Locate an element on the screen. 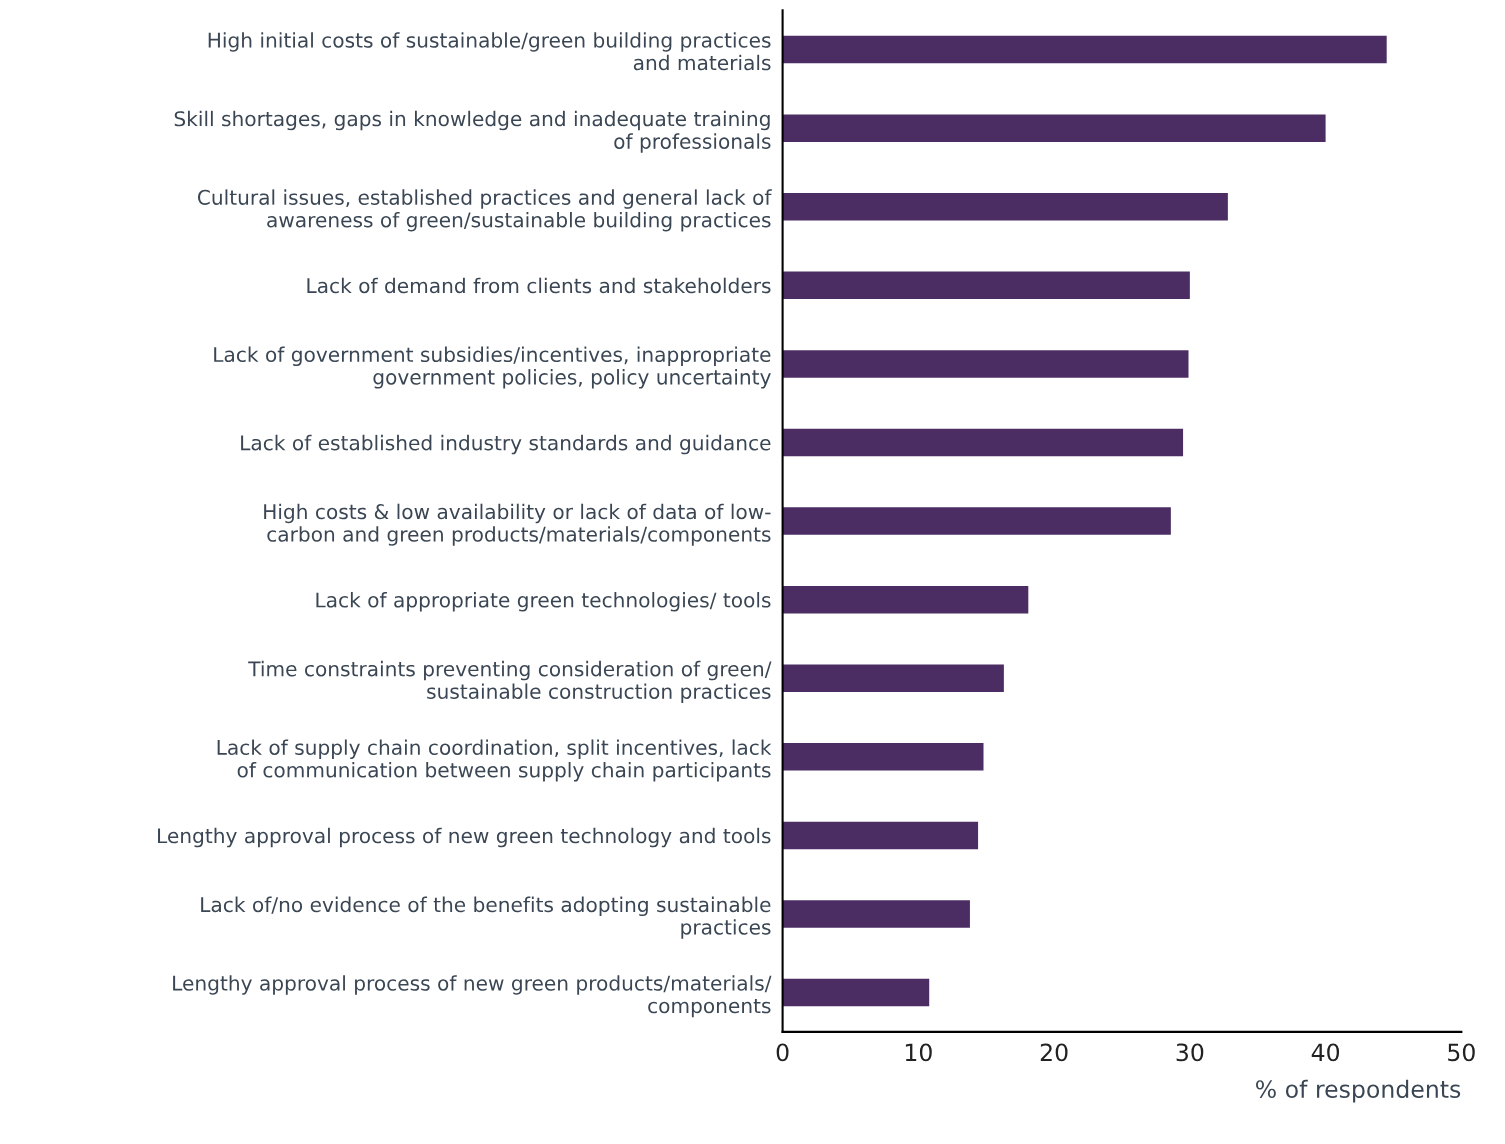 This screenshot has width=1505, height=1144. y-tick-label: Lack of demand from clients and stakeholders is located at coordinates (539, 285).